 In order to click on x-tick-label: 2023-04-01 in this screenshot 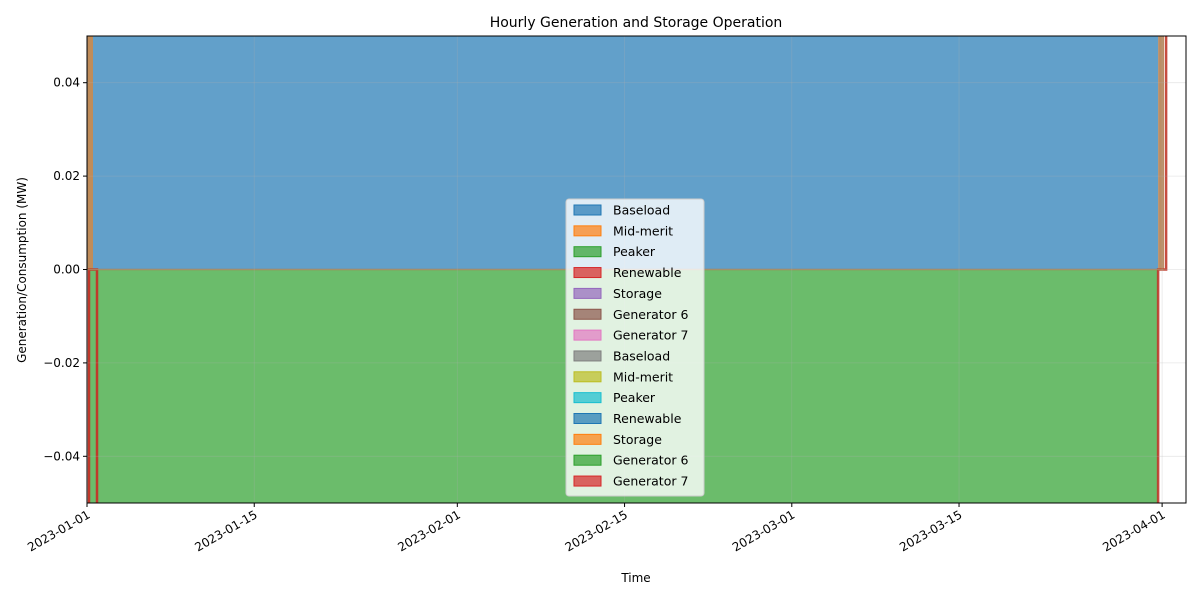, I will do `click(1133, 530)`.